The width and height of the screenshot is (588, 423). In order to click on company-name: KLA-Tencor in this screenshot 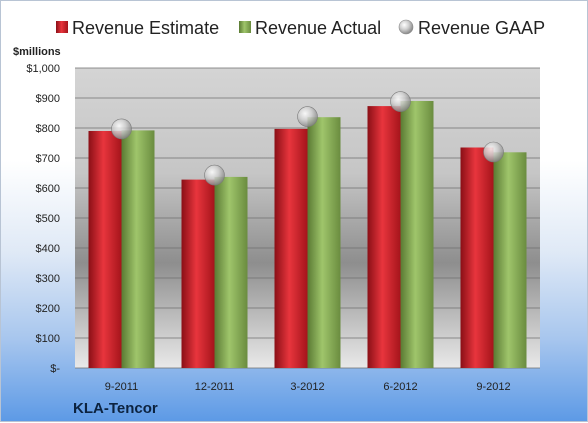, I will do `click(115, 408)`.